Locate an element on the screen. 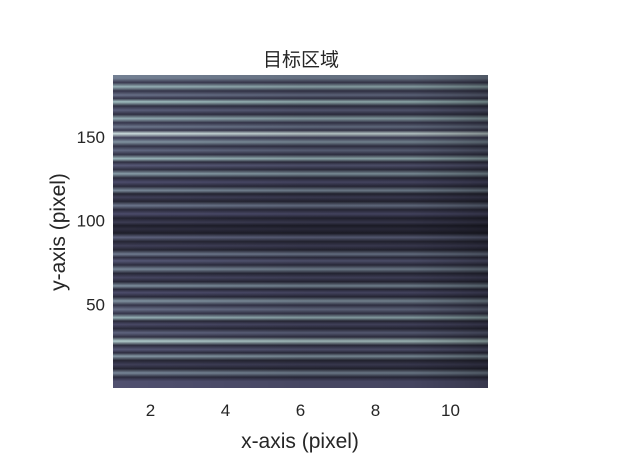  x-tick-label: 10 is located at coordinates (450, 410).